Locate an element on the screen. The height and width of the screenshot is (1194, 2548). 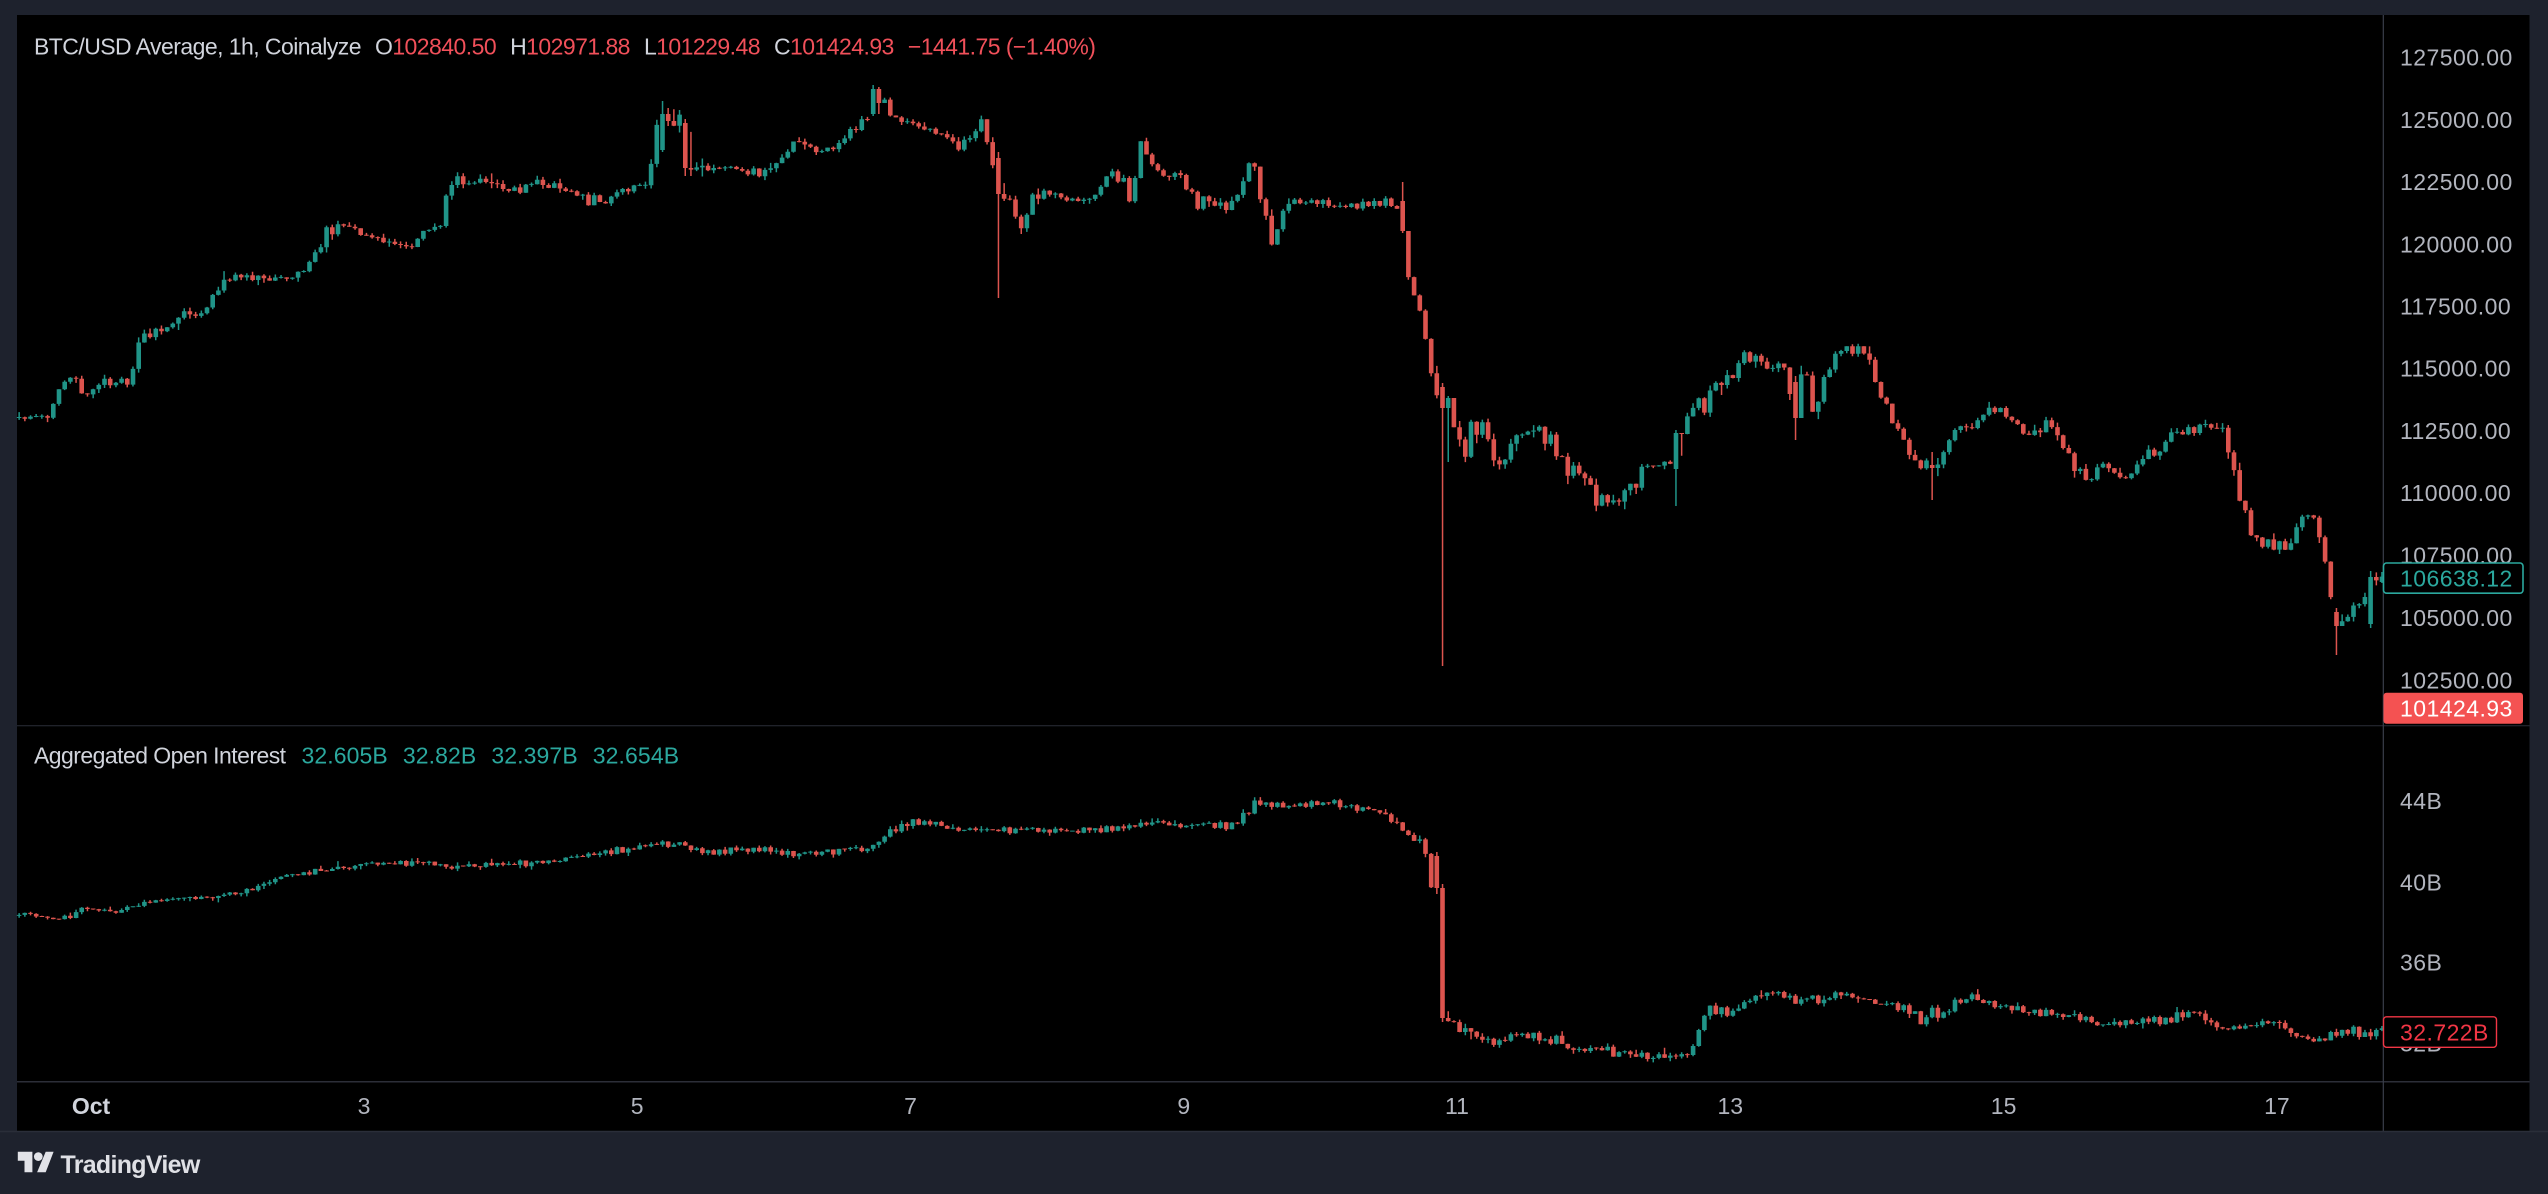
svg-text: 32.722B is located at coordinates (2444, 1032).